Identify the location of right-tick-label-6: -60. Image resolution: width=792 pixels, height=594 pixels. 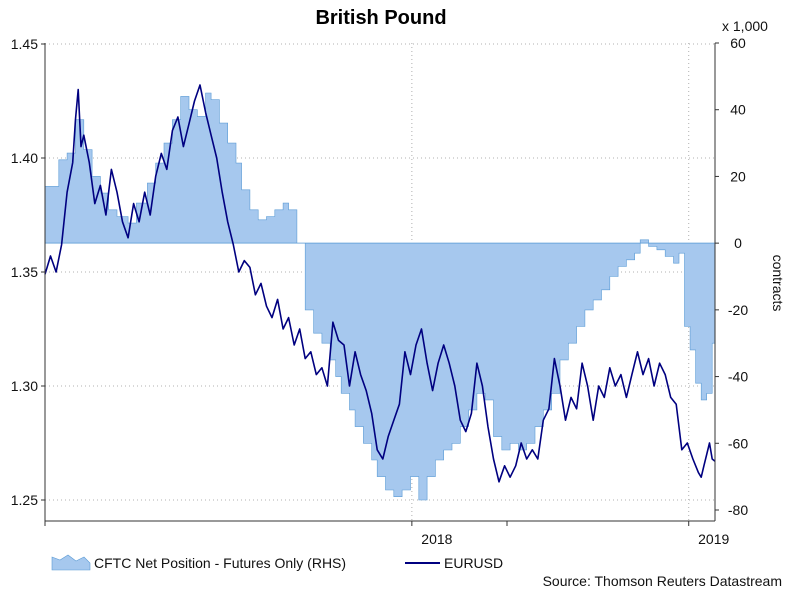
(738, 443).